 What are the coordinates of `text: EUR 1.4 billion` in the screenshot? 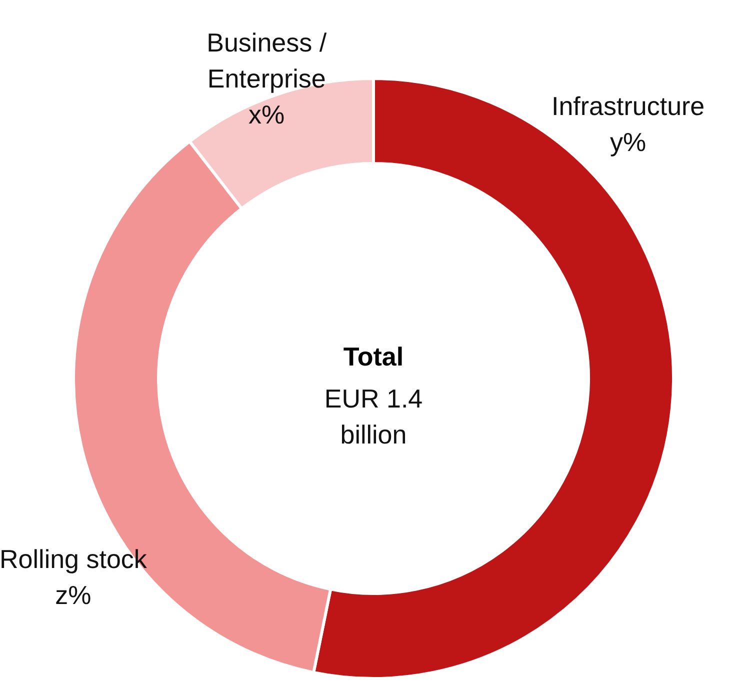 It's located at (373, 417).